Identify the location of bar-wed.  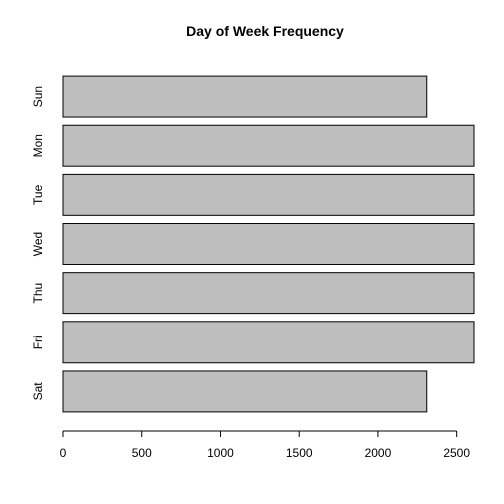
(268, 244).